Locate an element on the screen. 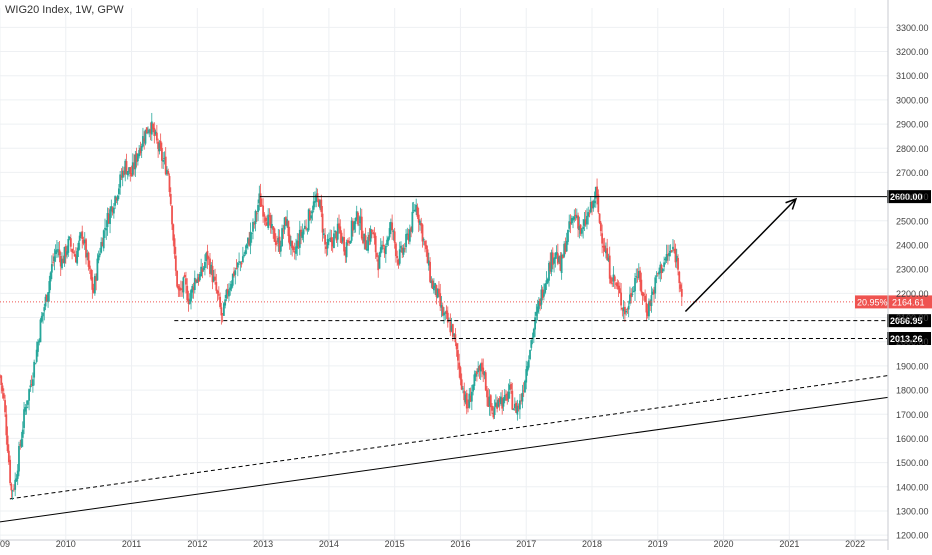 This screenshot has width=932, height=555. level-label: 2600.00 is located at coordinates (906, 197).